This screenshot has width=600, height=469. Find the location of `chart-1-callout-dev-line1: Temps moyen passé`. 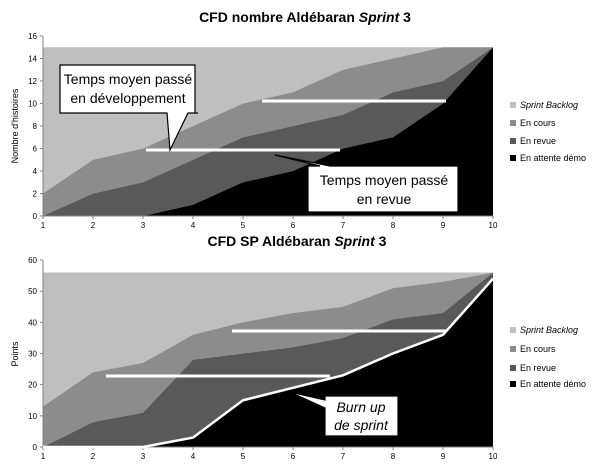

chart-1-callout-dev-line1: Temps moyen passé is located at coordinates (128, 79).